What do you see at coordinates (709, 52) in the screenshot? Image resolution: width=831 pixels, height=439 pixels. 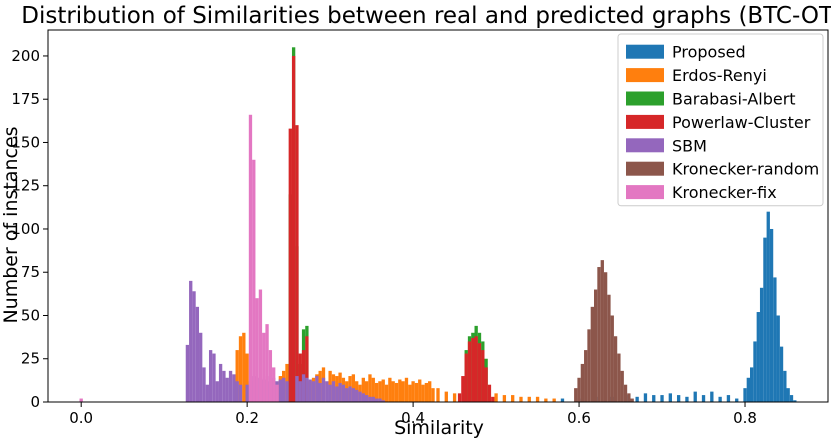 I see `legend-label: Proposed` at bounding box center [709, 52].